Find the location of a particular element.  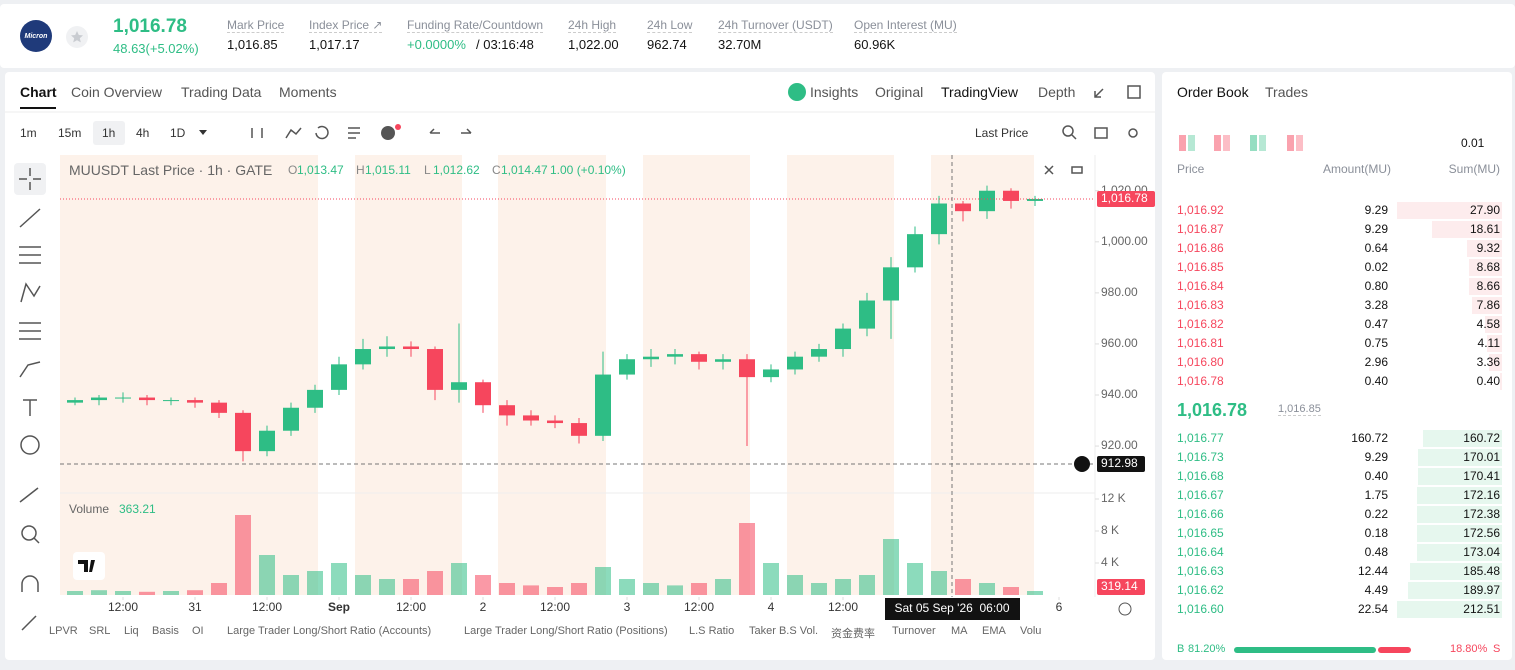

indicator: Basis is located at coordinates (165, 631).